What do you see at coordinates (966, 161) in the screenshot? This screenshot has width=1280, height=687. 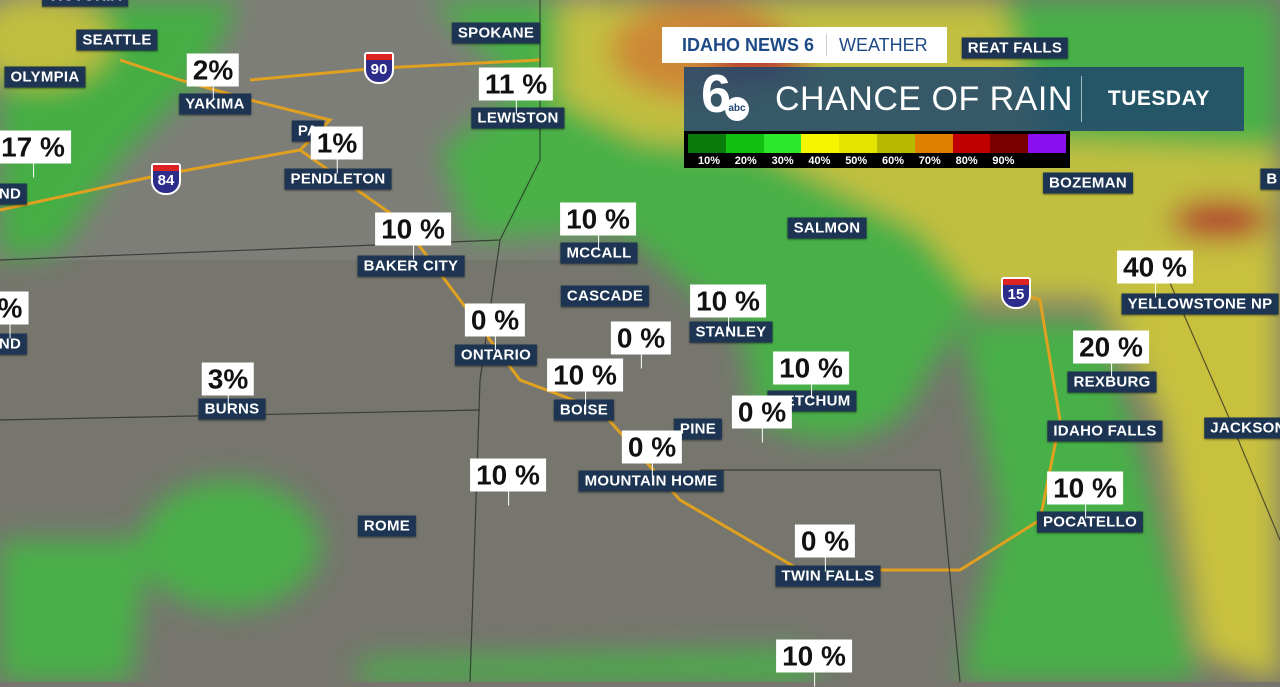 I see `legend-label: 80%` at bounding box center [966, 161].